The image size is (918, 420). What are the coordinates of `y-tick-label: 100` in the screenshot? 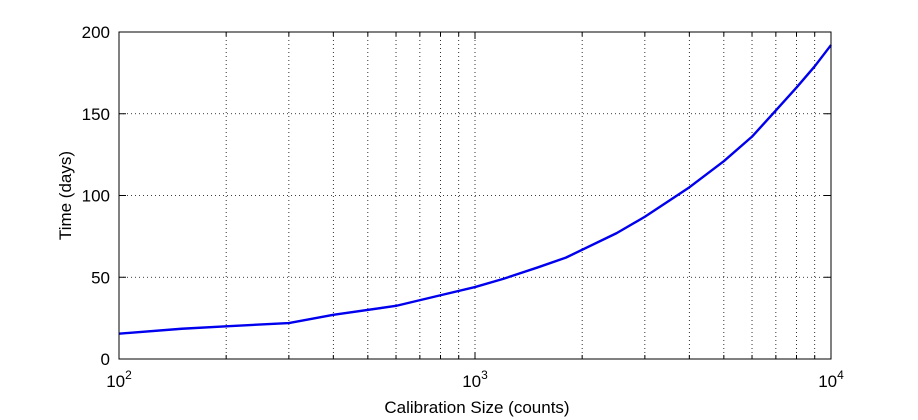 It's located at (96, 196).